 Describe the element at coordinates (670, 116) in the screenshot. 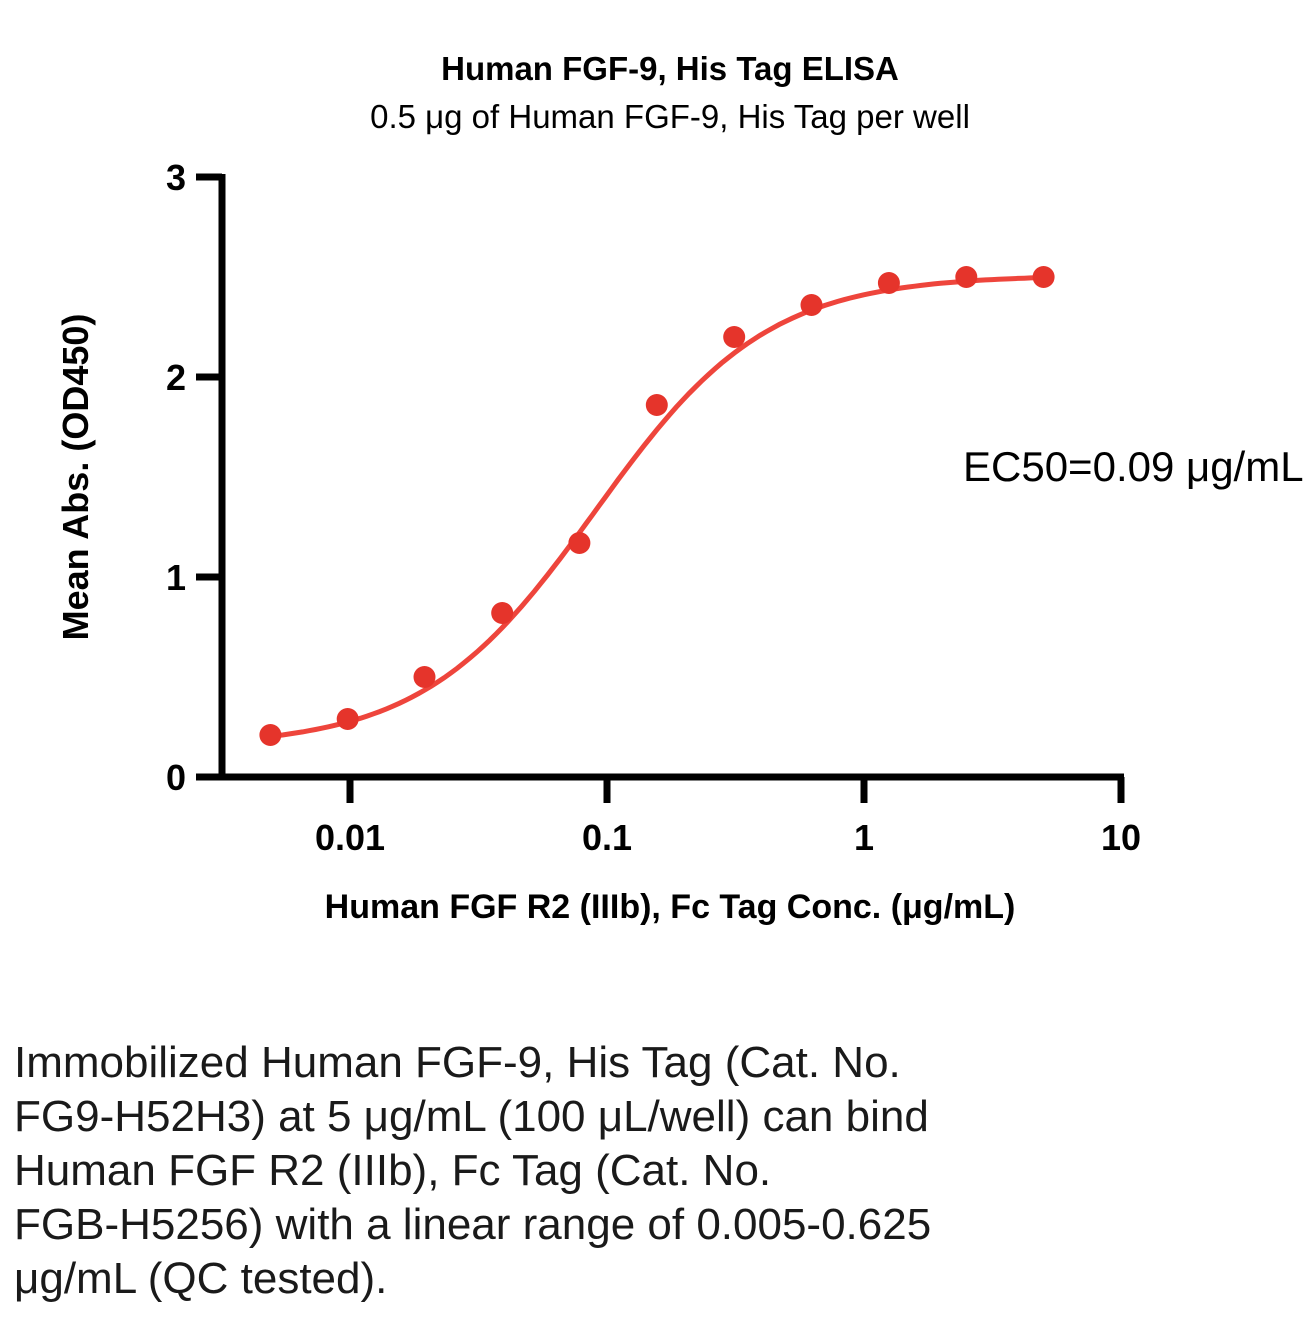

I see `chart-subtitle: 0.5 μg of Human FGF-9, His Tag per well` at that location.